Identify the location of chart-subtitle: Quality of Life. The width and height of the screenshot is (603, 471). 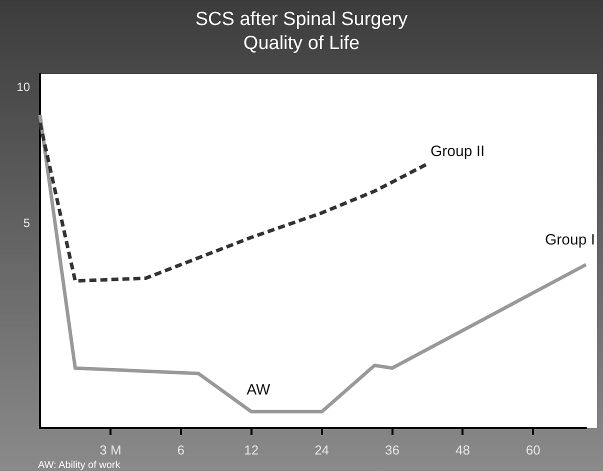
(301, 43).